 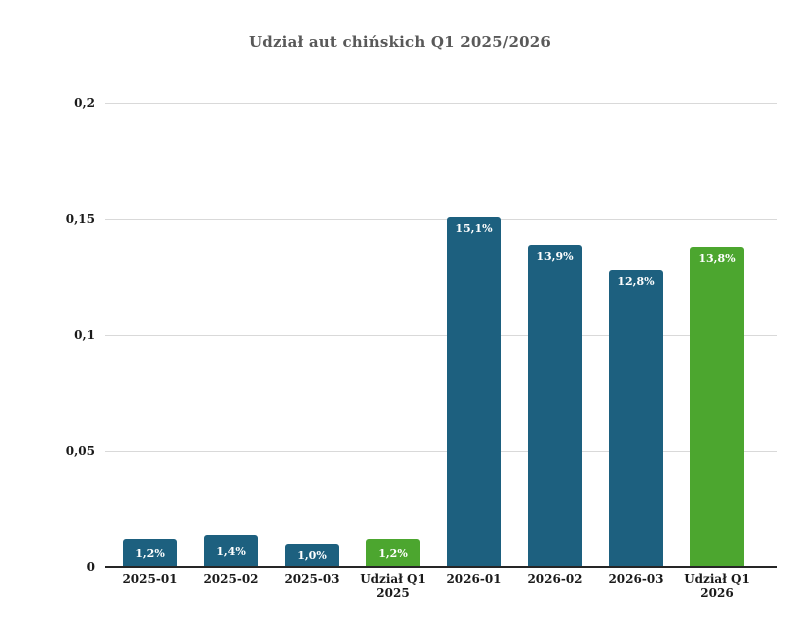 What do you see at coordinates (555, 579) in the screenshot?
I see `x-axis-tick-label: 2026-02` at bounding box center [555, 579].